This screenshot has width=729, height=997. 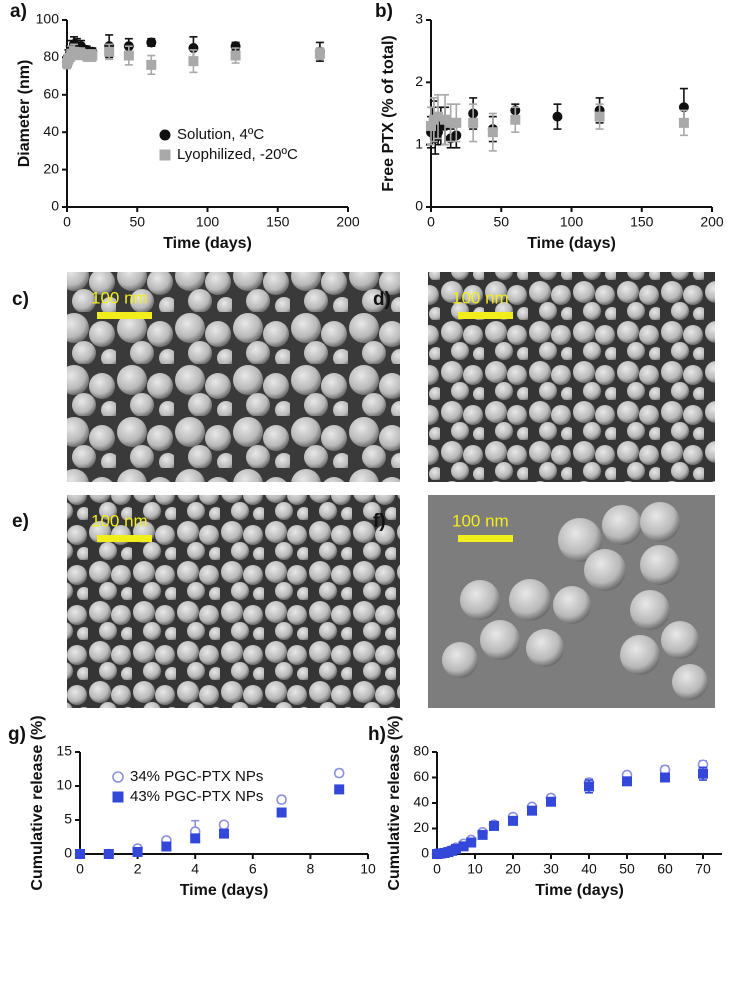 I want to click on panel-label: c), so click(x=20, y=299).